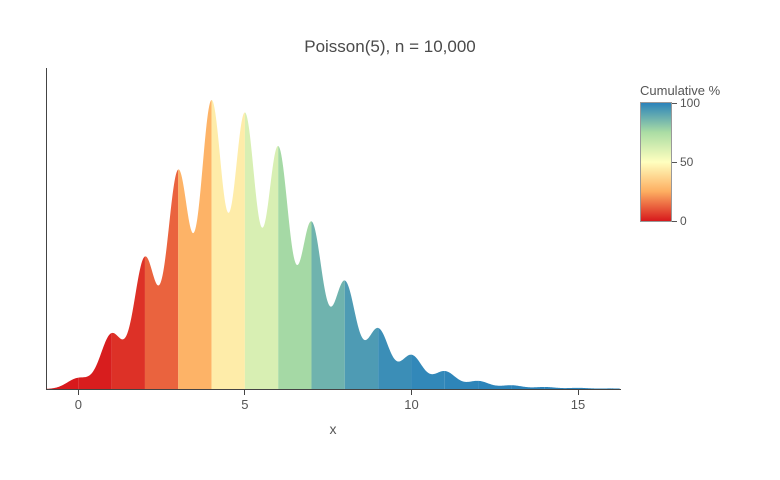 Image resolution: width=780 pixels, height=480 pixels. Describe the element at coordinates (690, 103) in the screenshot. I see `colorbar-tick-label-100: 100` at that location.